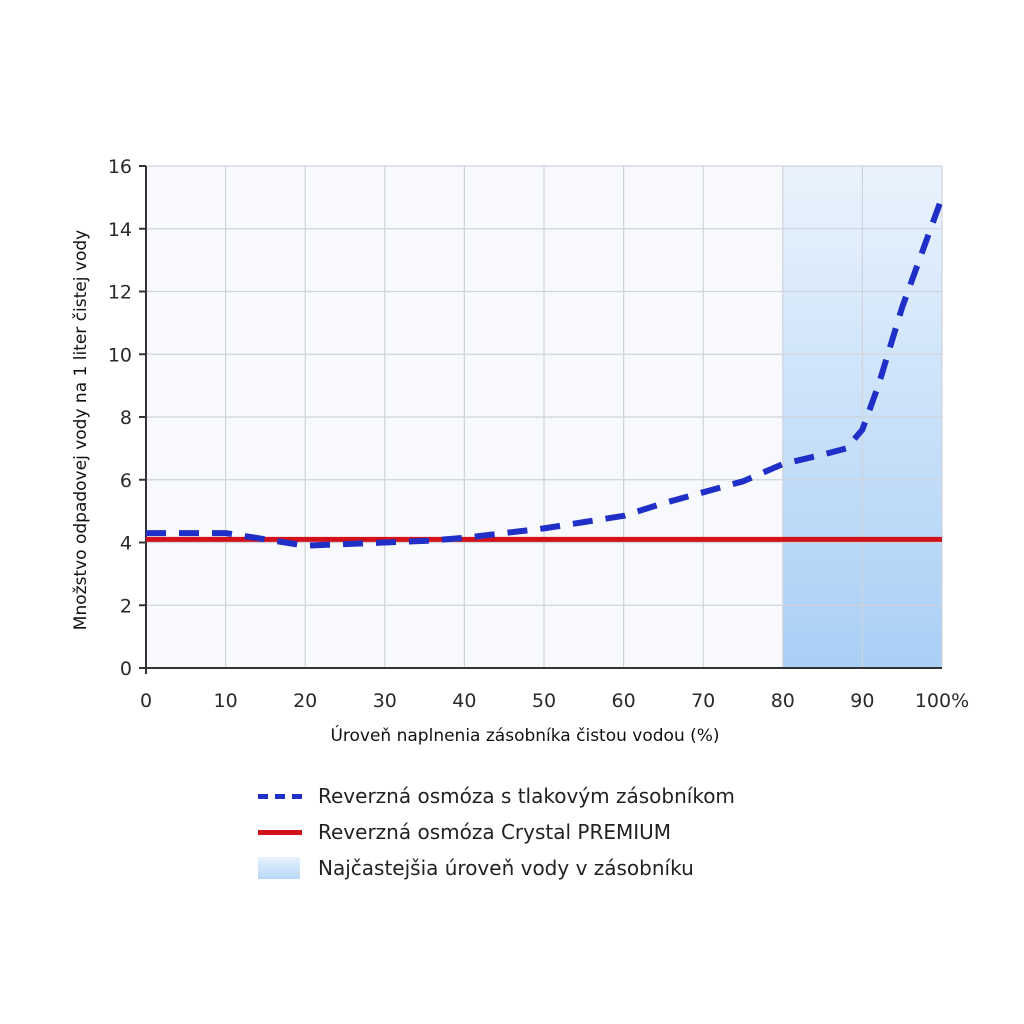 This screenshot has width=1024, height=1024. I want to click on legend-item-crystal-premium: Reverzná osmóza Crystal PREMIUM, so click(538, 832).